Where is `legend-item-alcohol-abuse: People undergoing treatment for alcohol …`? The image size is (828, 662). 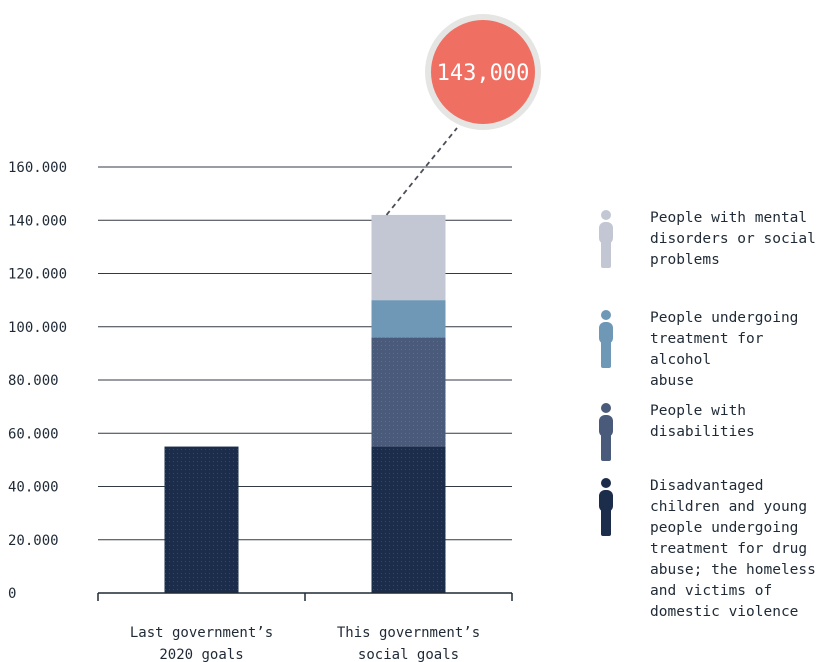 legend-item-alcohol-abuse: People undergoing treatment for alcohol … is located at coordinates (710, 350).